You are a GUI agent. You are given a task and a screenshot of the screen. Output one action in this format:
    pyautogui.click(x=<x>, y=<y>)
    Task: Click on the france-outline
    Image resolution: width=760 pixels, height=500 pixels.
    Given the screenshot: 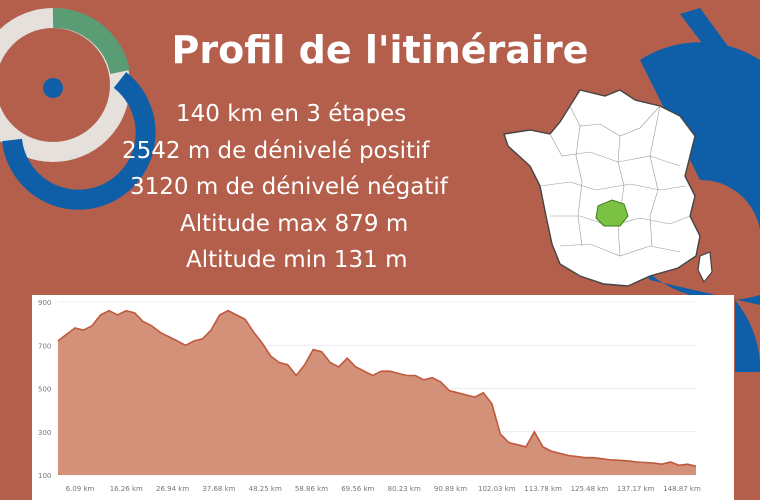 What is the action you would take?
    pyautogui.click(x=602, y=188)
    